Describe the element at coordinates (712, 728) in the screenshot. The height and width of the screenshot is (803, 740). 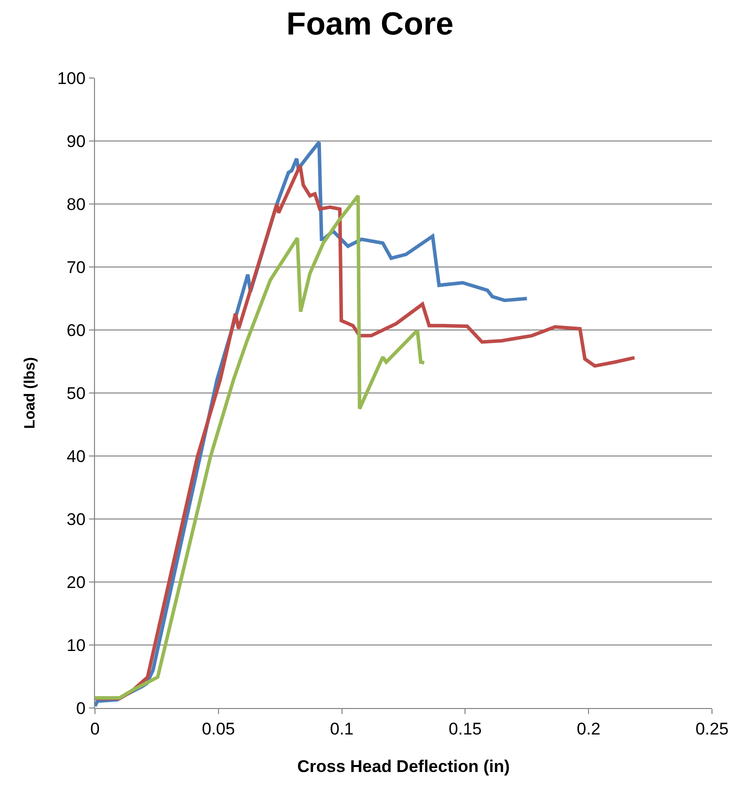
I see `x-tick-label: 0.25` at that location.